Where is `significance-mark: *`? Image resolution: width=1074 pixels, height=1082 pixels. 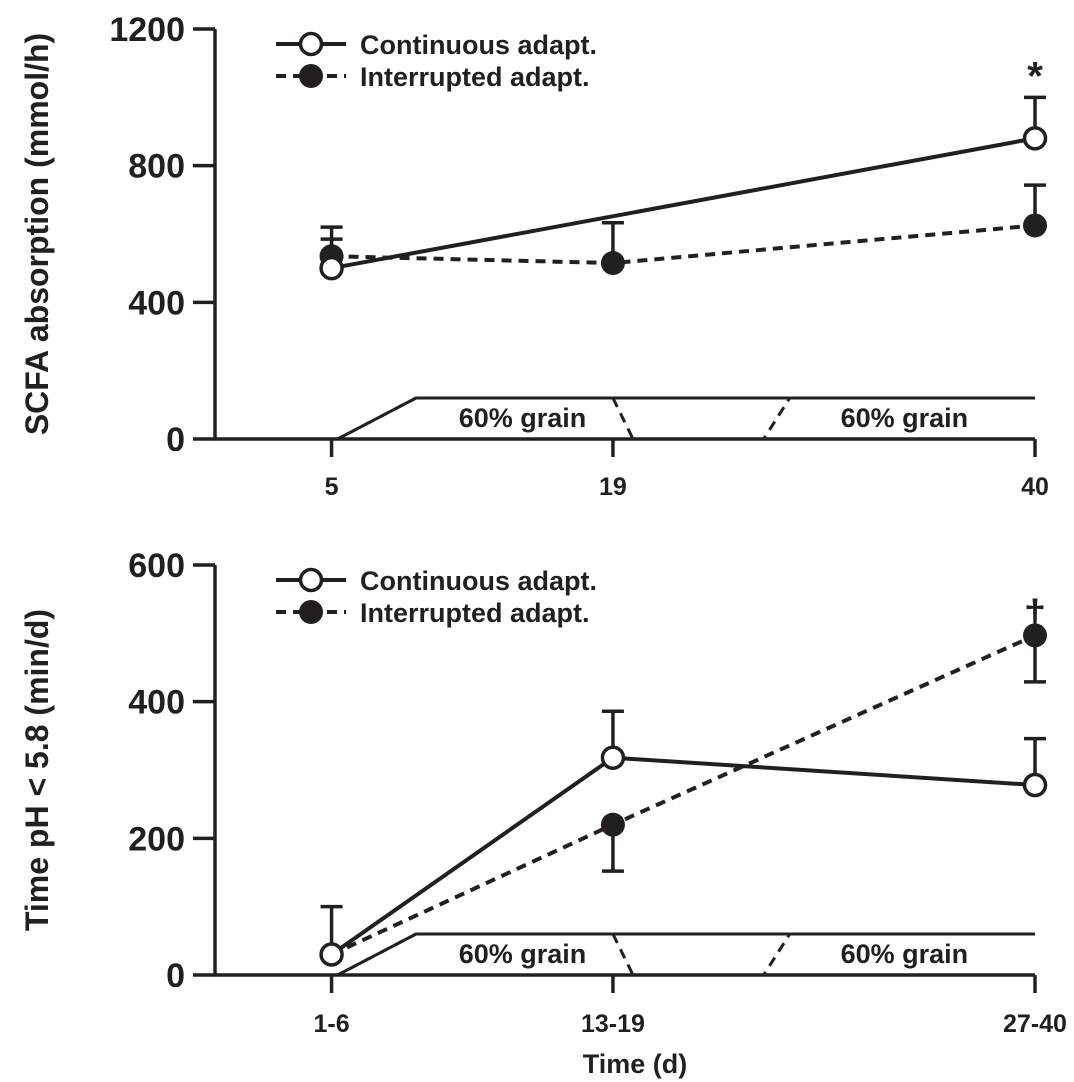 significance-mark: * is located at coordinates (1035, 76).